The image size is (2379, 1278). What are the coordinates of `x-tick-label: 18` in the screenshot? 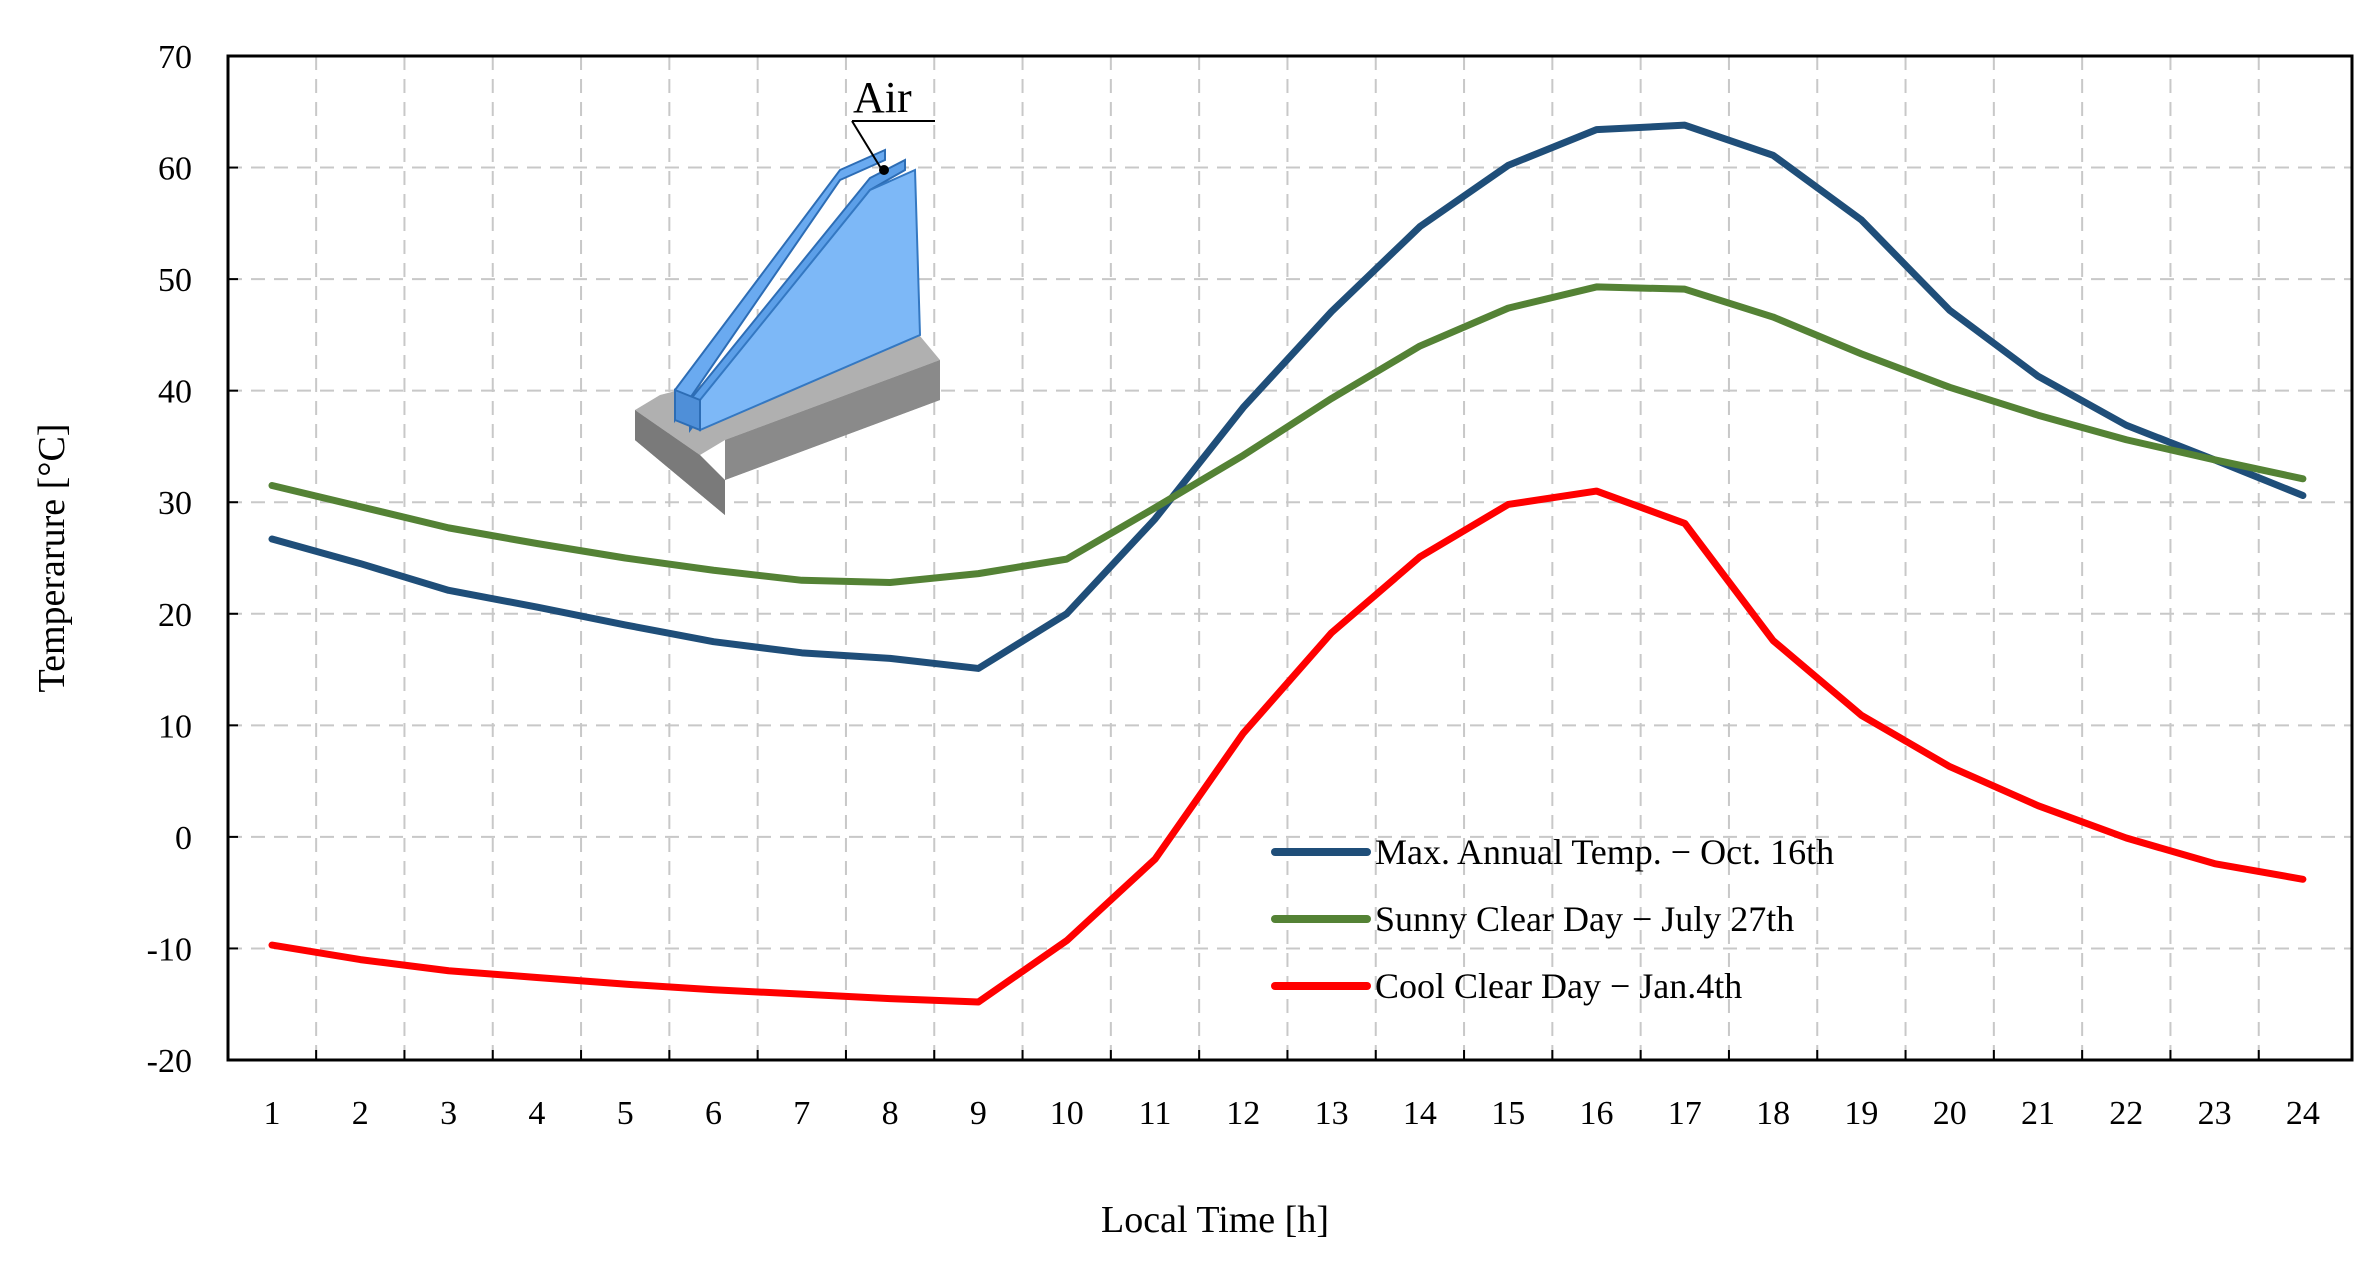 It's located at (1773, 1113).